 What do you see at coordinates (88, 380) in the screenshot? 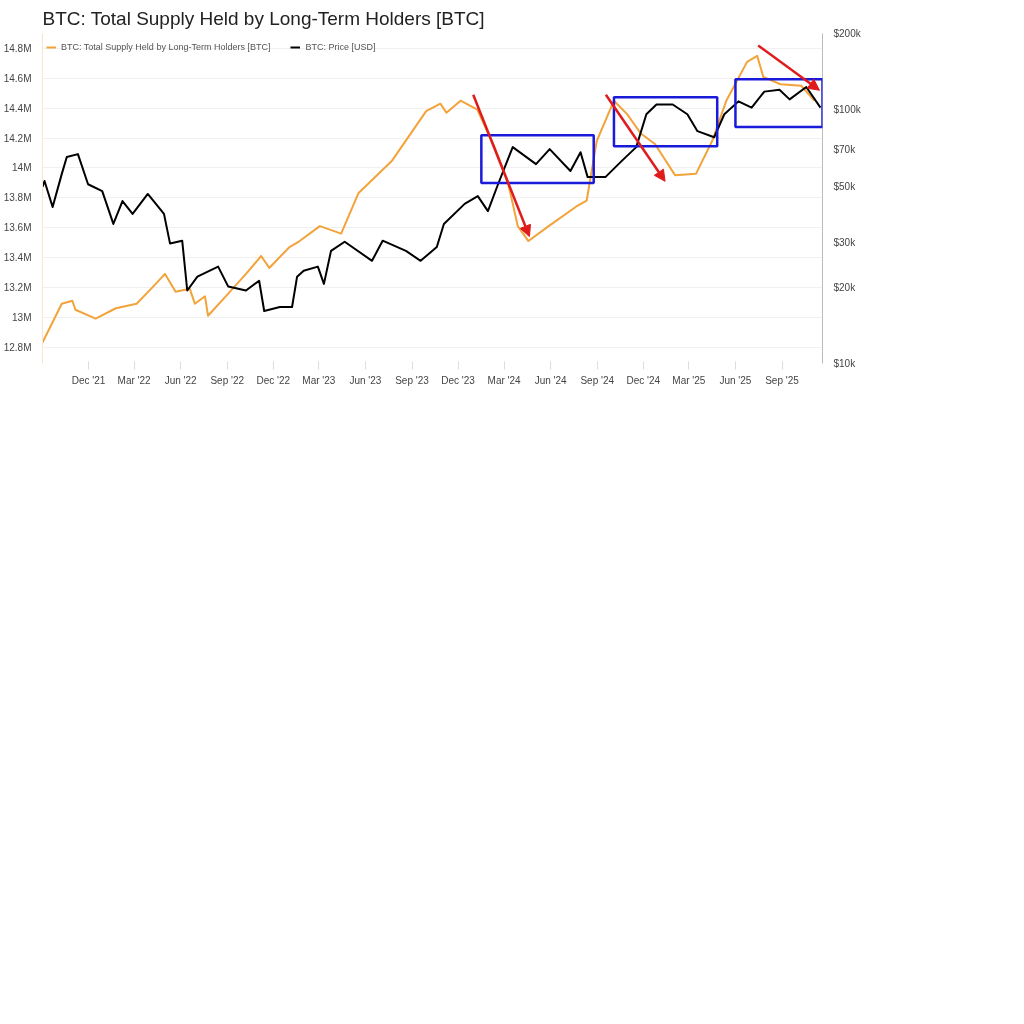
I see `x-tick-label: Dec '21` at bounding box center [88, 380].